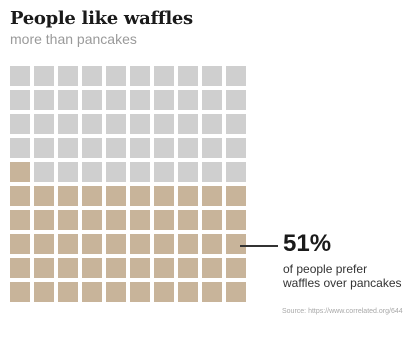 The image size is (409, 339). What do you see at coordinates (259, 246) in the screenshot?
I see `callout-line` at bounding box center [259, 246].